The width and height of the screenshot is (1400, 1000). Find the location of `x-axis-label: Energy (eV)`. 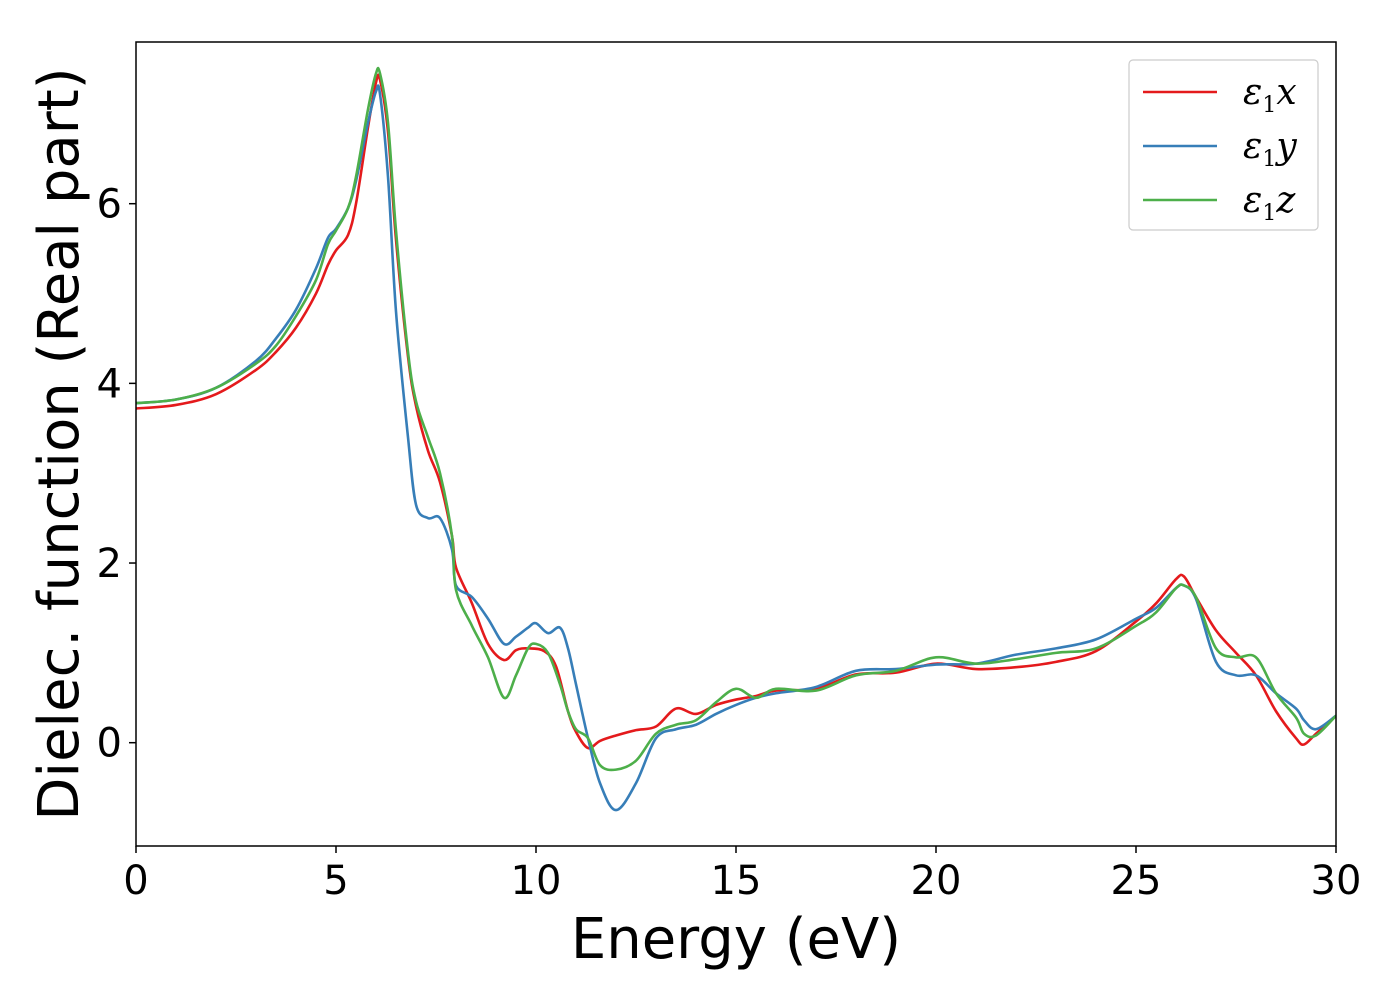

x-axis-label: Energy (eV) is located at coordinates (736, 939).